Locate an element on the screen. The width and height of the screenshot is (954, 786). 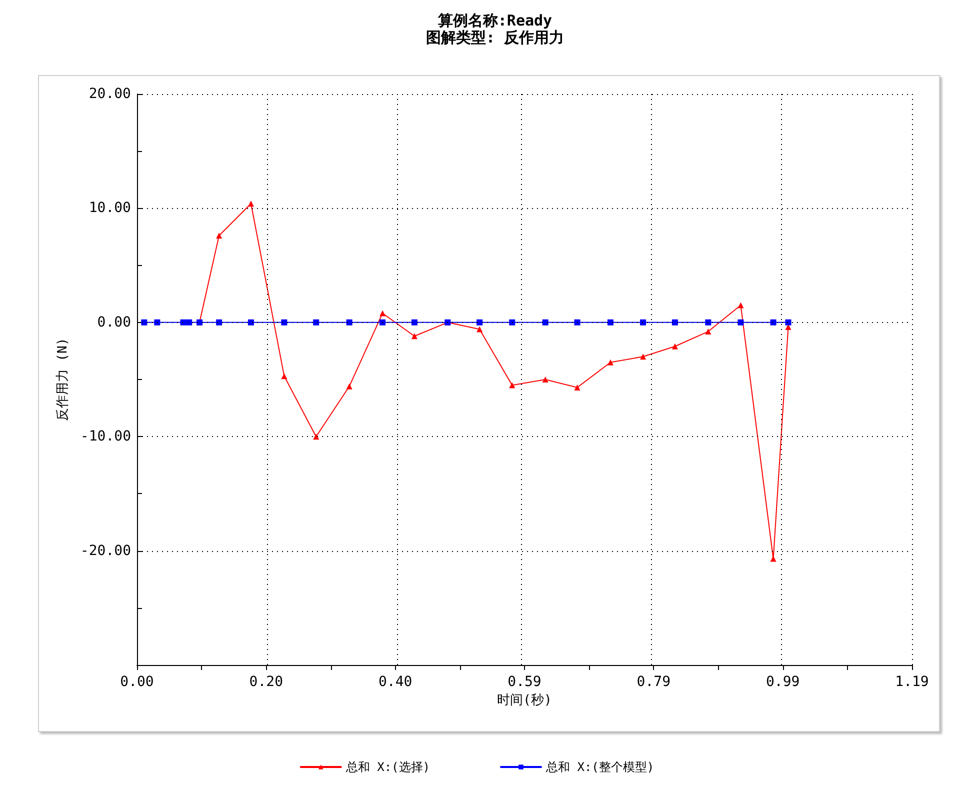
legend-label: 总和 X:(选择) is located at coordinates (387, 767).